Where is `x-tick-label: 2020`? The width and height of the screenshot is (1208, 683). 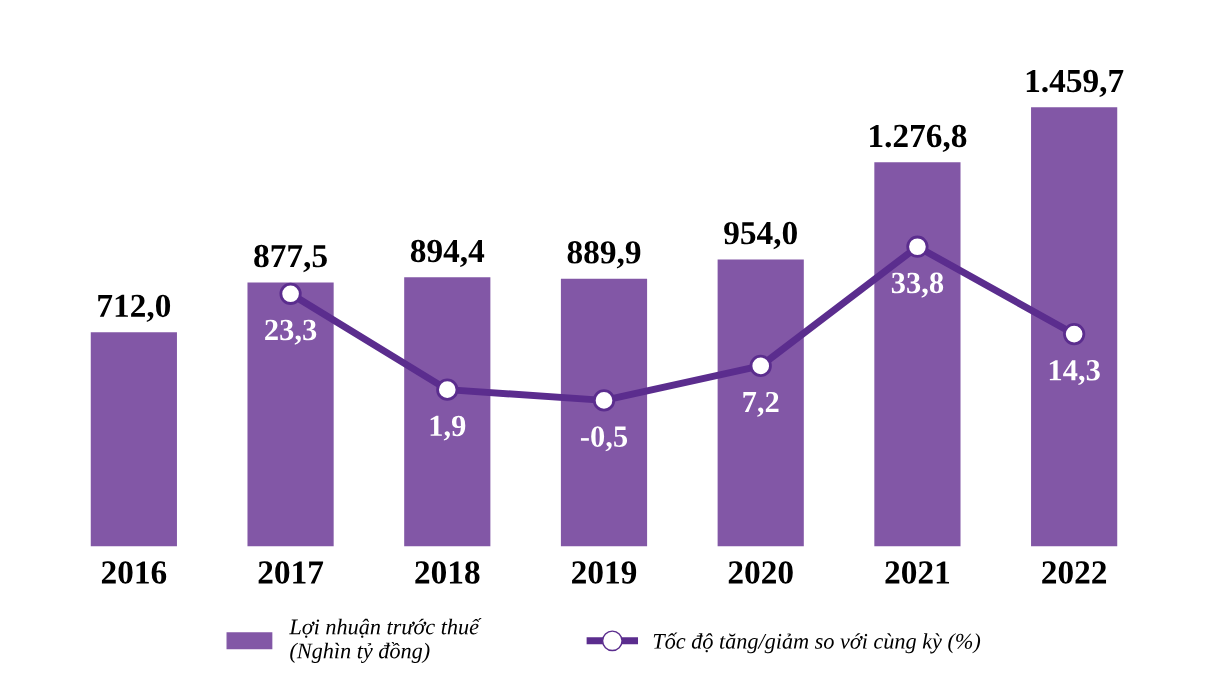 x-tick-label: 2020 is located at coordinates (760, 572).